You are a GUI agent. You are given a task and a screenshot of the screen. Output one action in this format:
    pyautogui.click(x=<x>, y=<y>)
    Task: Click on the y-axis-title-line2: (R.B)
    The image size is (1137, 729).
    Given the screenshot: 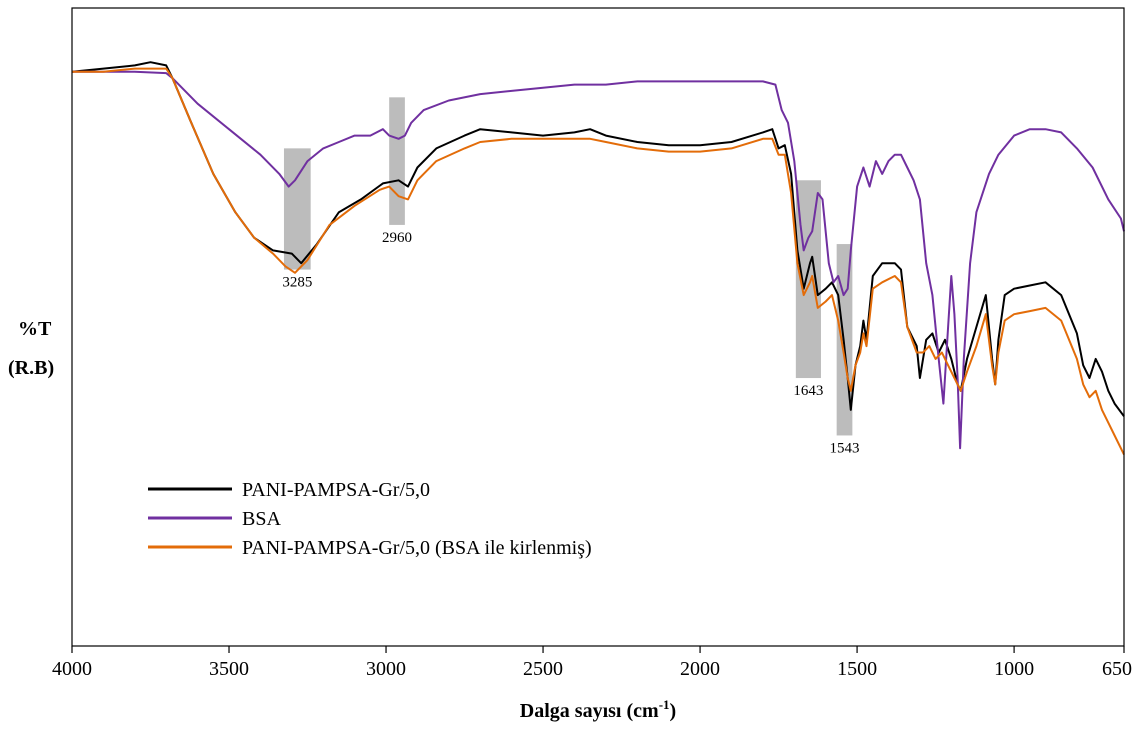 What is the action you would take?
    pyautogui.click(x=31, y=368)
    